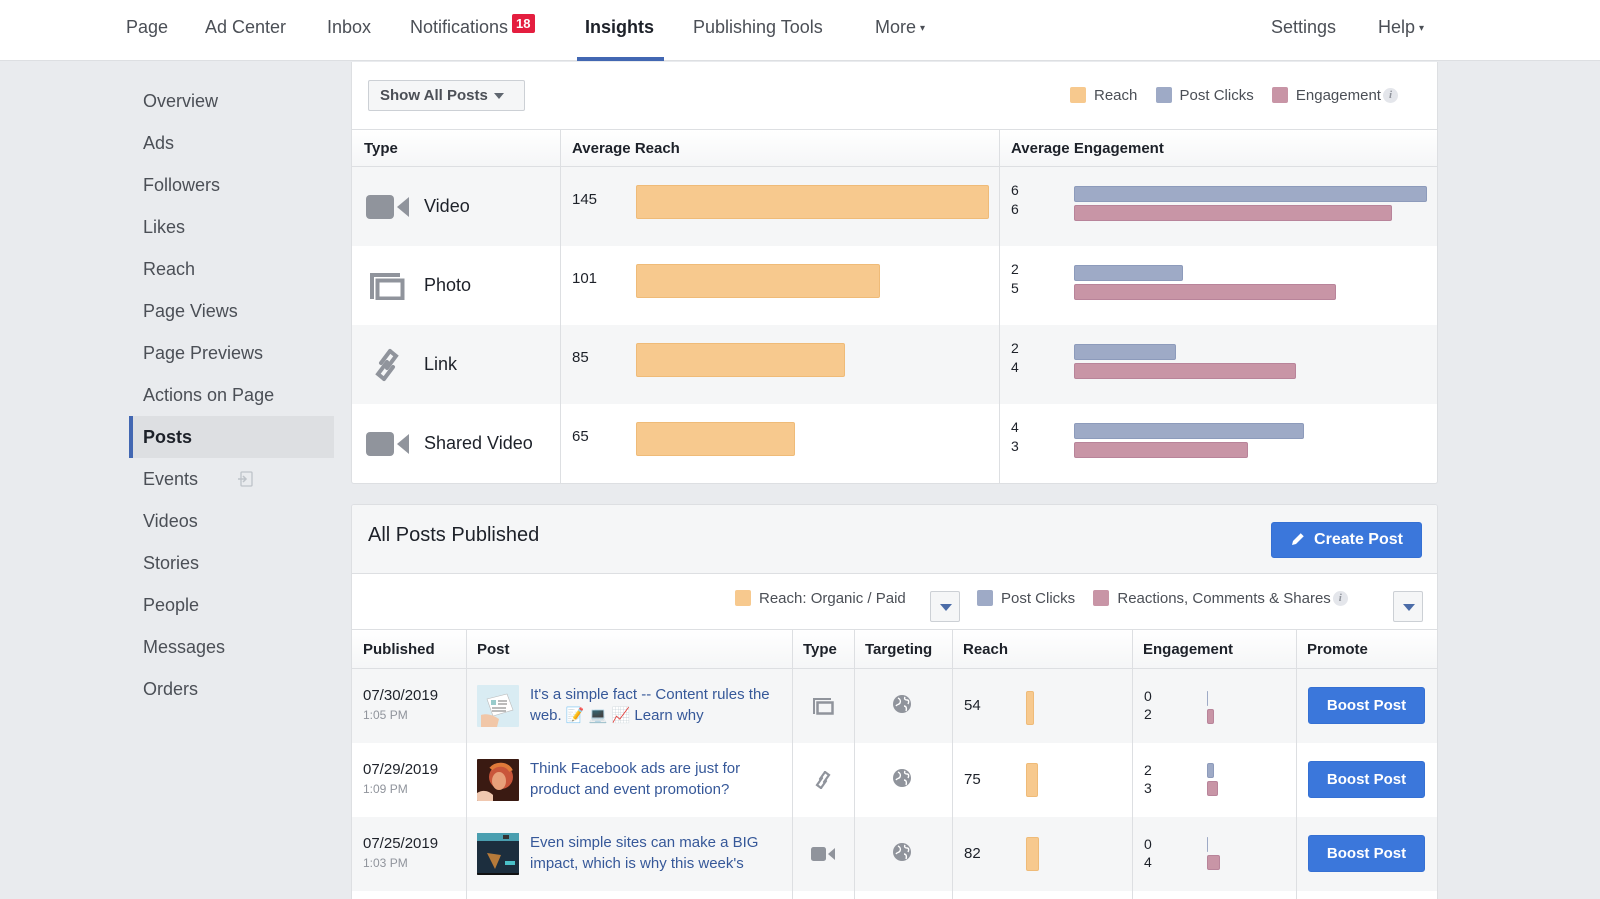 Image resolution: width=1600 pixels, height=899 pixels. I want to click on nav-notifications: Notifications 18, so click(472, 26).